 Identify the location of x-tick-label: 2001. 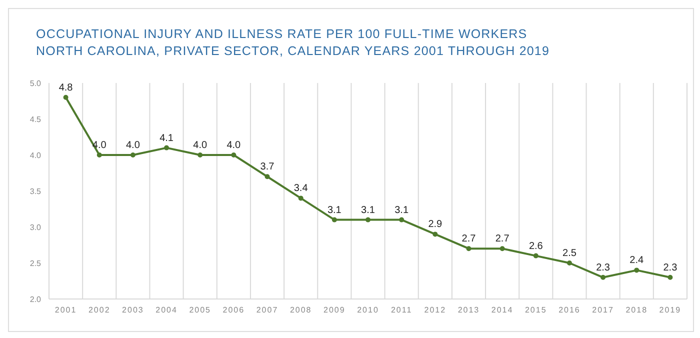
(65, 310).